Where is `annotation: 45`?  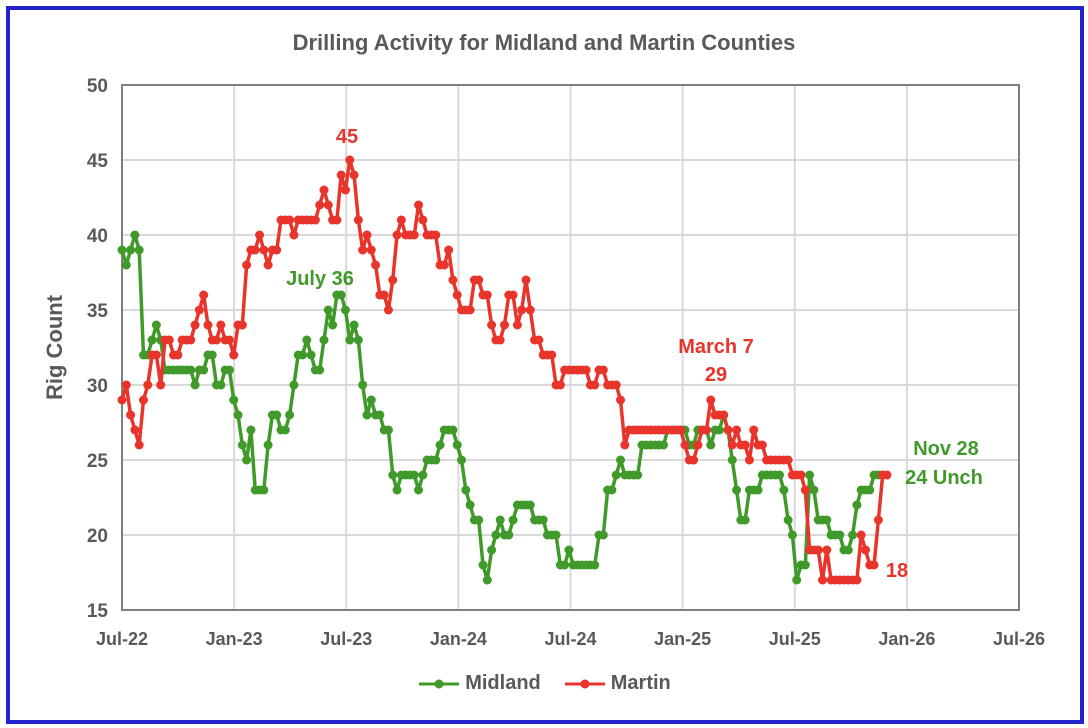
annotation: 45 is located at coordinates (347, 137).